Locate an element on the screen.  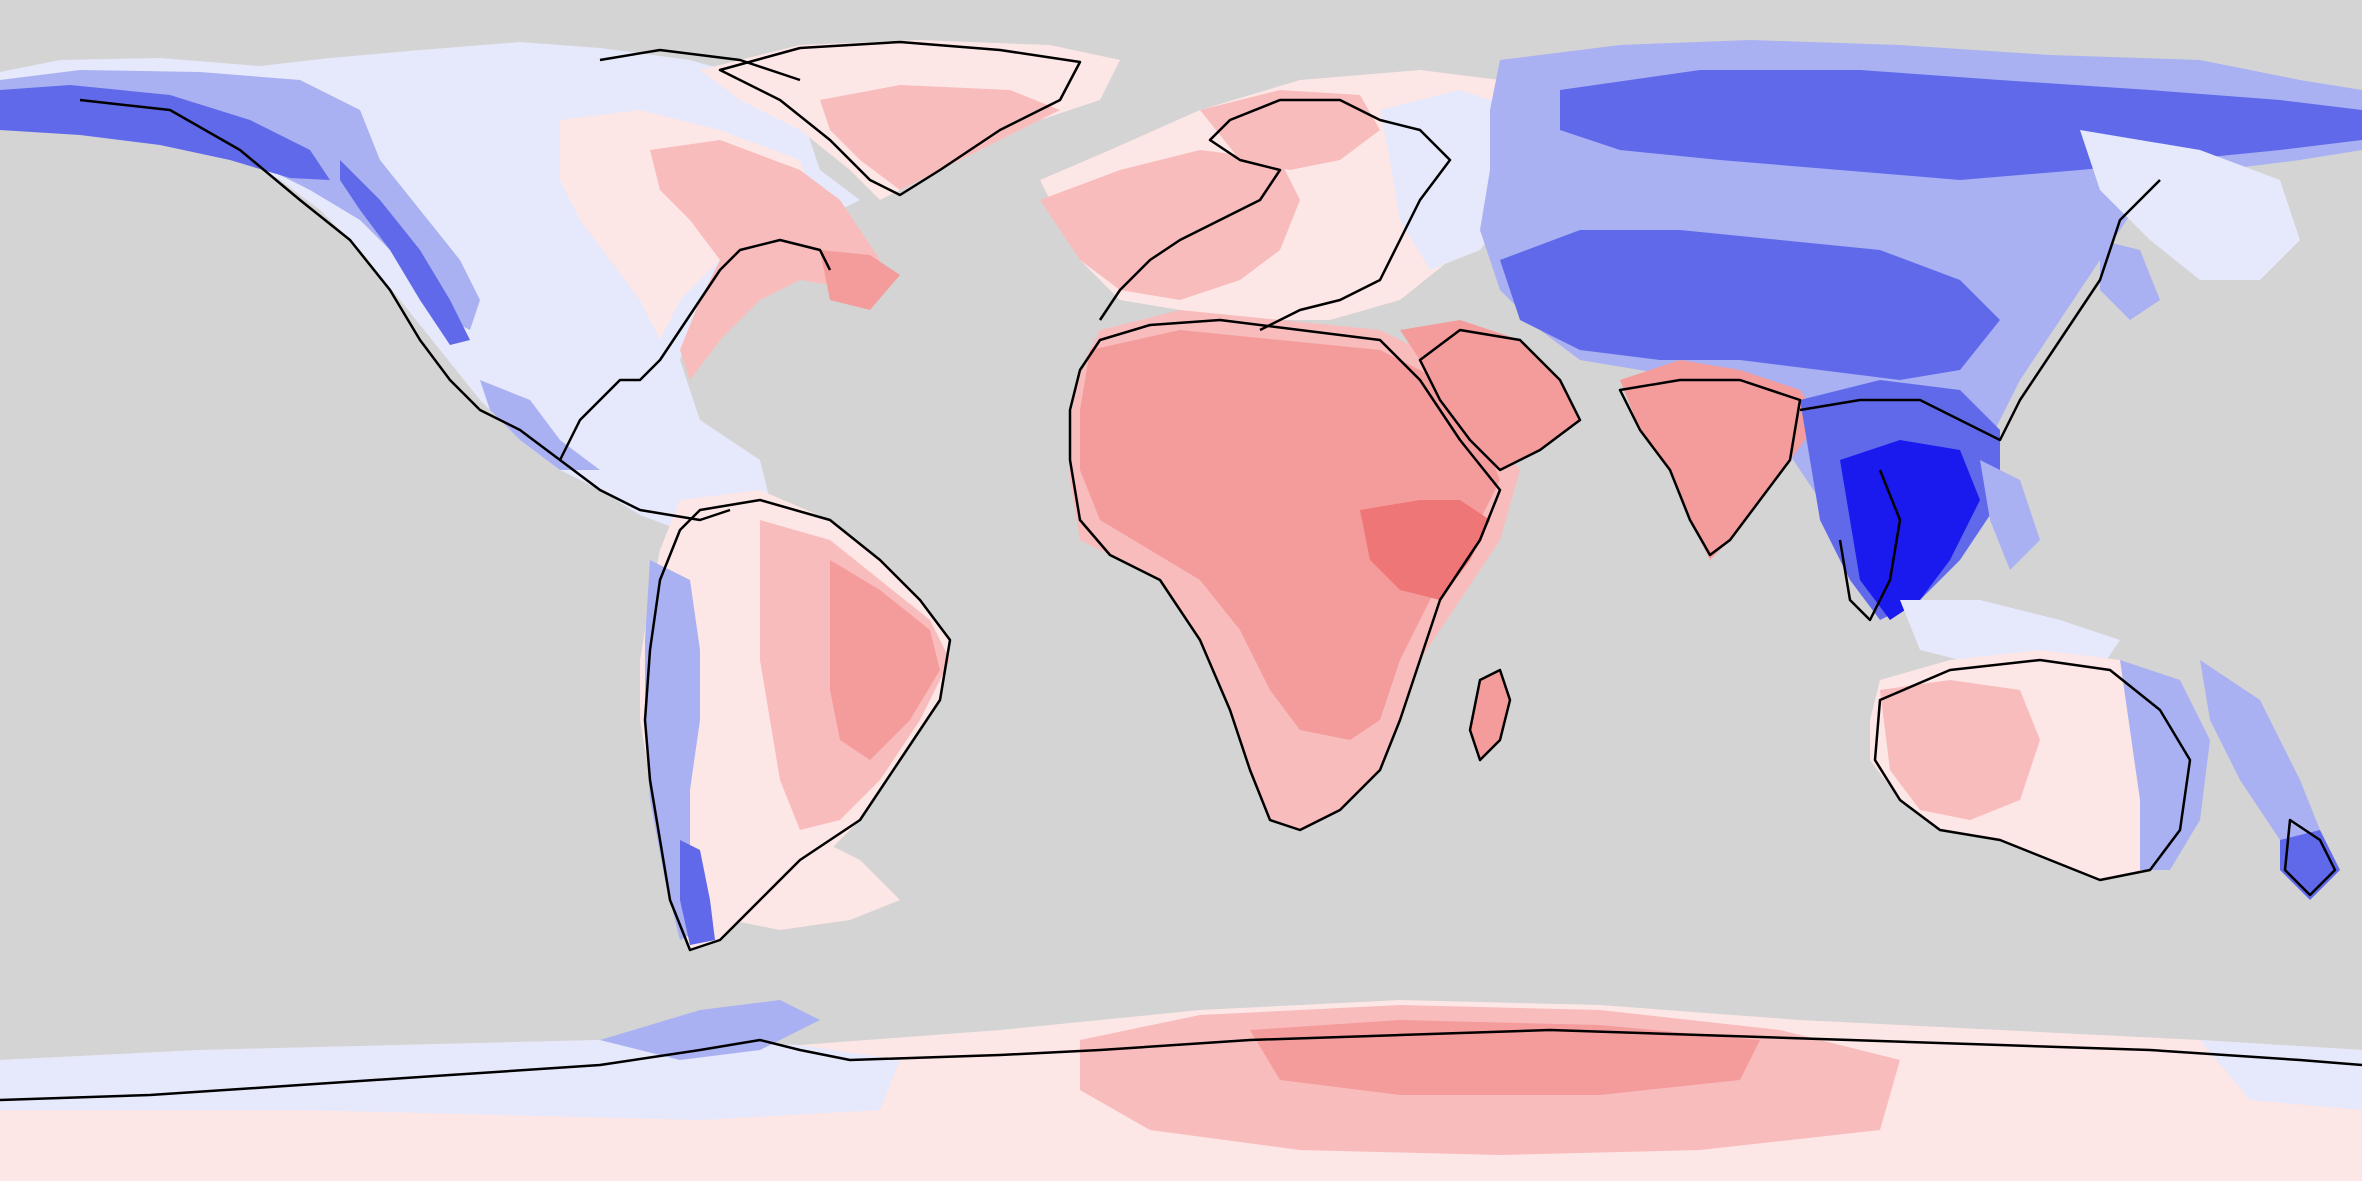
patagonia-deep-blue is located at coordinates (697, 892).